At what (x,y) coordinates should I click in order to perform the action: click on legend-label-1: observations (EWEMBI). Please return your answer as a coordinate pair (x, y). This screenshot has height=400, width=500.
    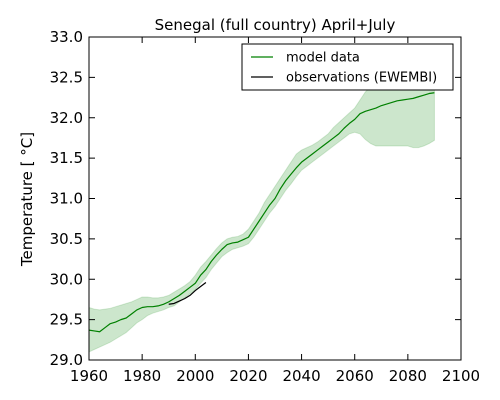
    Looking at the image, I should click on (361, 78).